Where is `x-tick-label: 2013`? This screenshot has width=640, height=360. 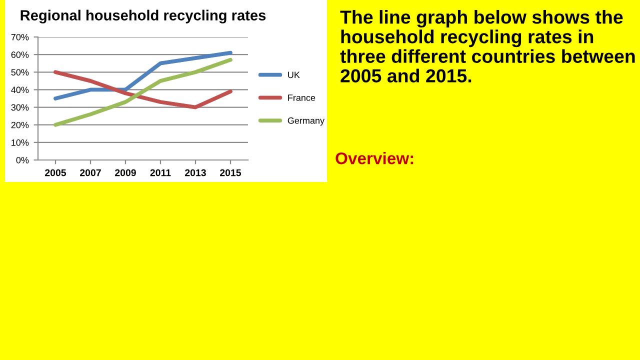 x-tick-label: 2013 is located at coordinates (195, 172).